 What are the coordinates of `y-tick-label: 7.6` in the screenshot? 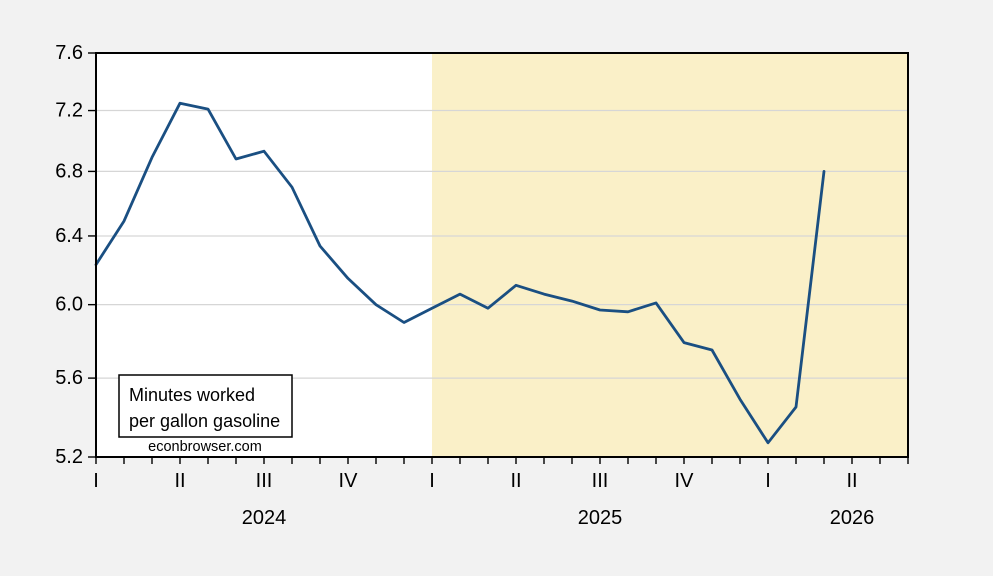 It's located at (69, 53).